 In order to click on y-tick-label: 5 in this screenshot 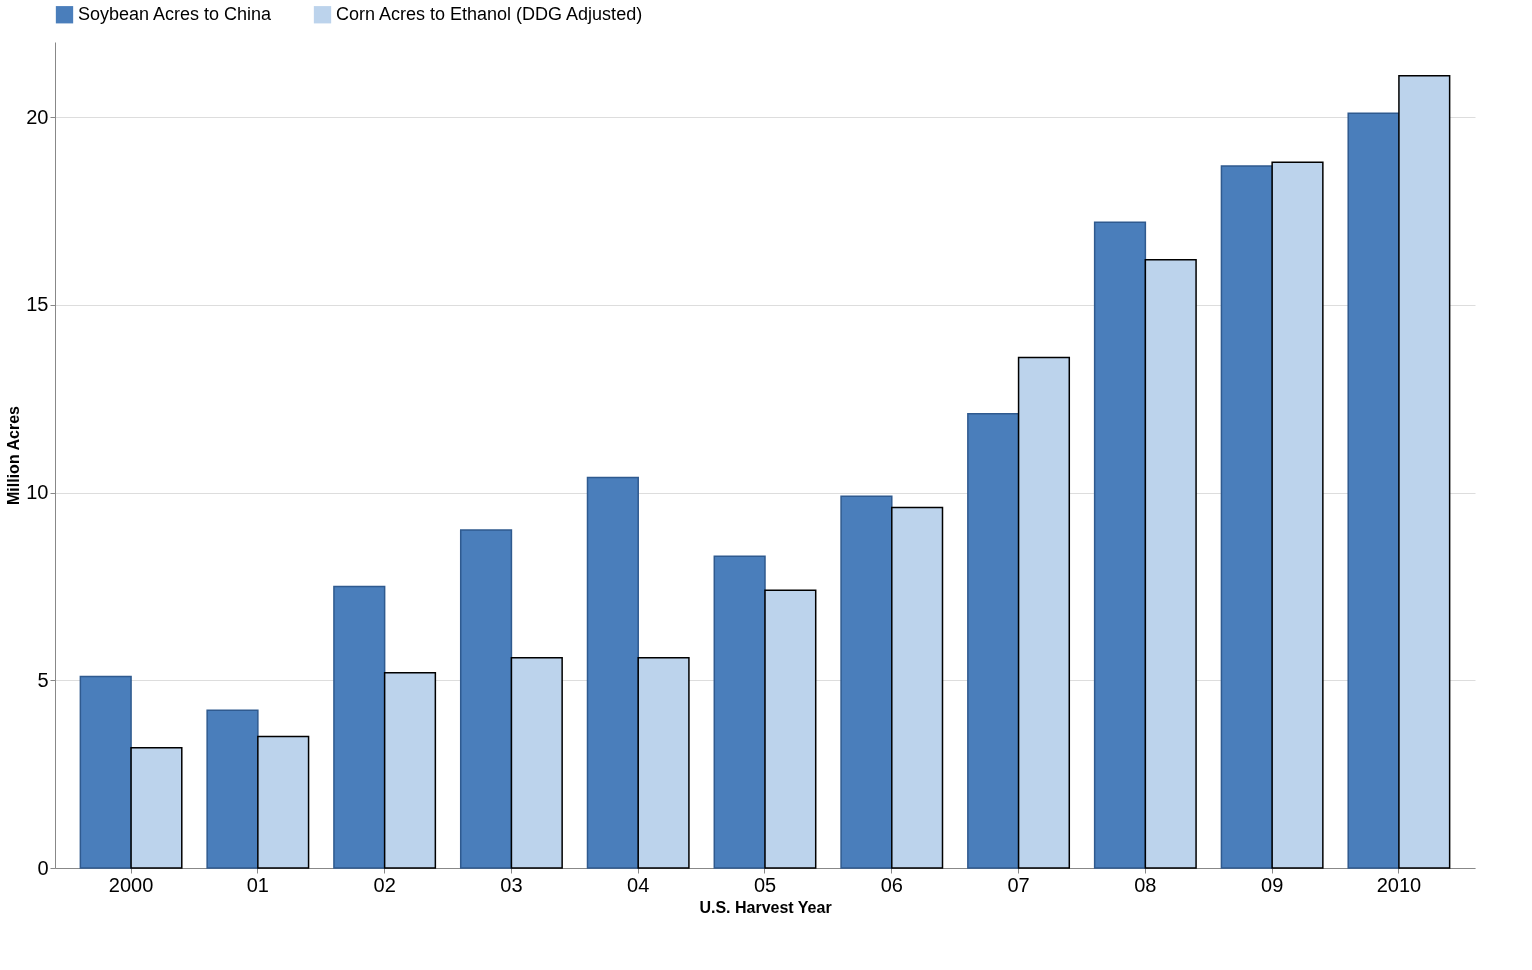, I will do `click(43, 679)`.